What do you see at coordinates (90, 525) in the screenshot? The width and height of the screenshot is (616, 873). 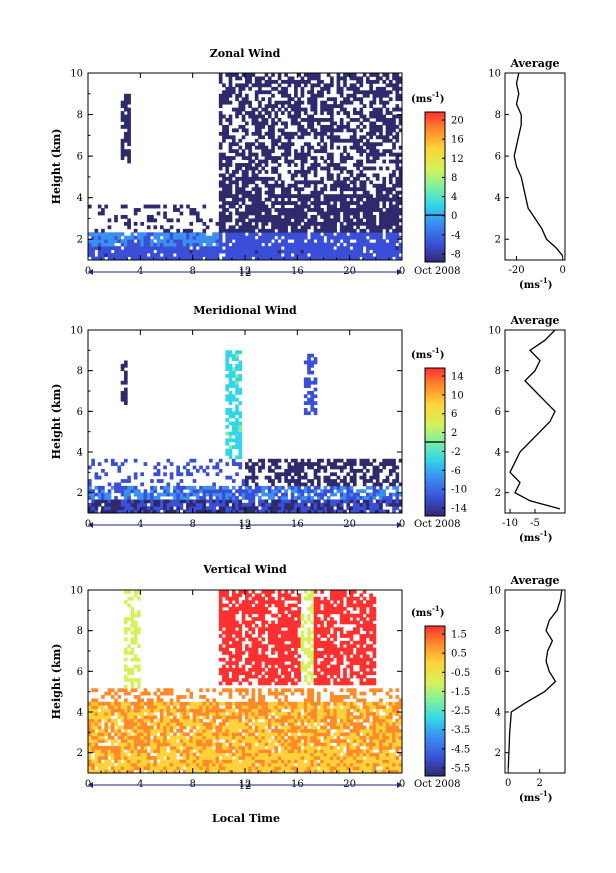 I see `day-axis-arrow-left` at bounding box center [90, 525].